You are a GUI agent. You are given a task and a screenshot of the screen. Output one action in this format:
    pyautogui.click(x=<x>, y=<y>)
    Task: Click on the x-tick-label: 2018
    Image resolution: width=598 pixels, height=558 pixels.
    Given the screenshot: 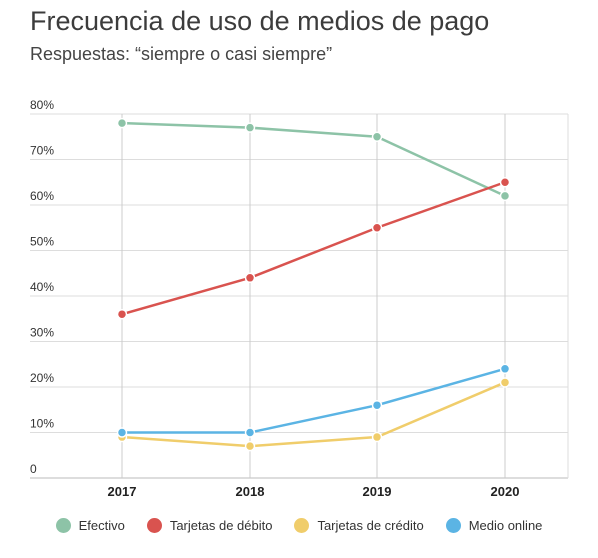 What is the action you would take?
    pyautogui.click(x=250, y=491)
    